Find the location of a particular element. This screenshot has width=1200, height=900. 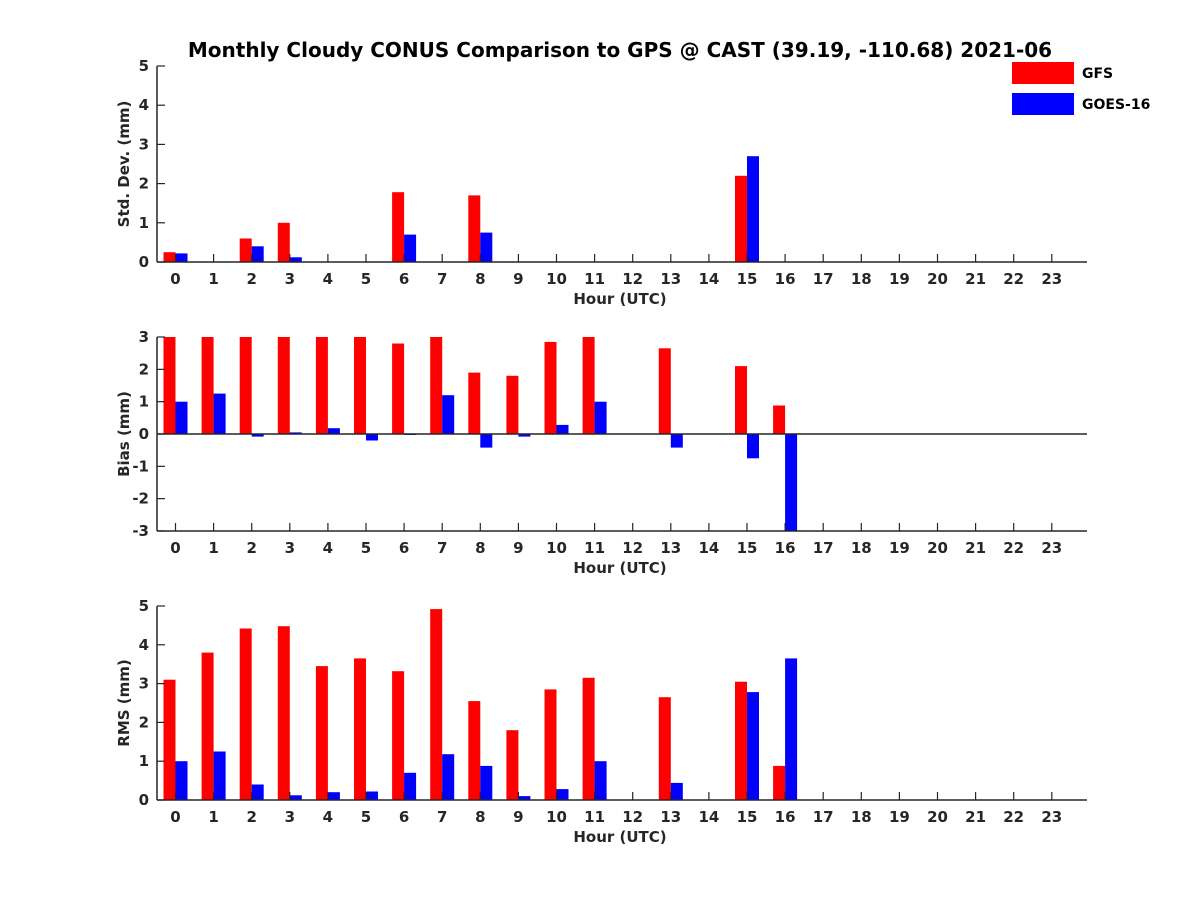

y-tick-label: -1 is located at coordinates (140, 466).